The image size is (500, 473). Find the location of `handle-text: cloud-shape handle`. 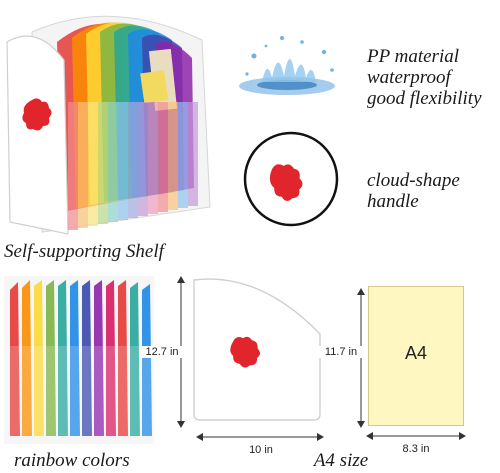

handle-text: cloud-shape handle is located at coordinates (433, 191).